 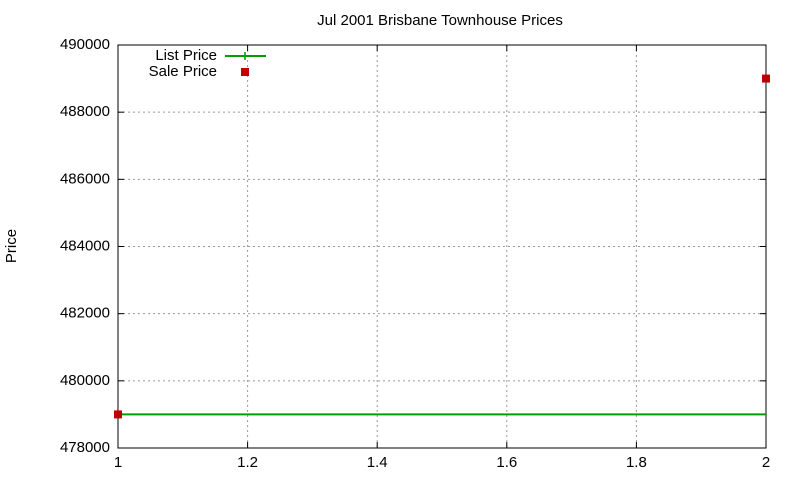 What do you see at coordinates (183, 71) in the screenshot?
I see `legend-label: Sale Price` at bounding box center [183, 71].